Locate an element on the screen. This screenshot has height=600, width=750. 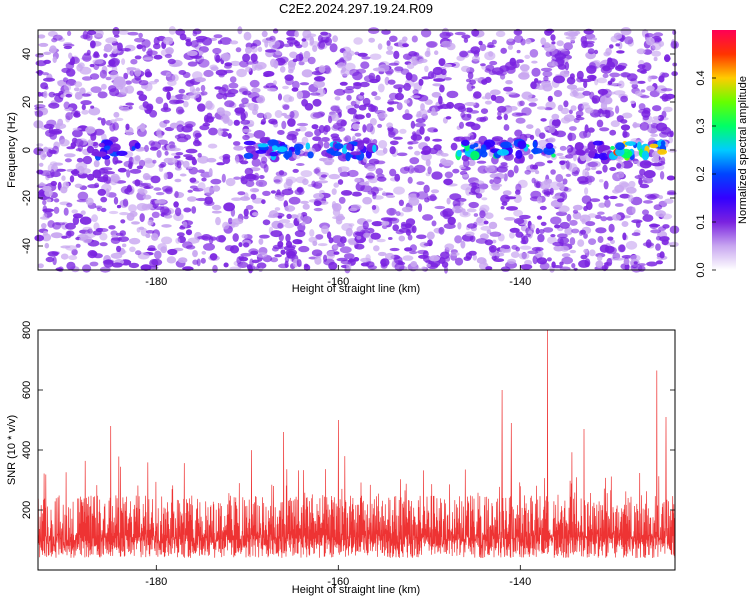
snr-x-ticks: -180 -160 -140 is located at coordinates (338, 576).